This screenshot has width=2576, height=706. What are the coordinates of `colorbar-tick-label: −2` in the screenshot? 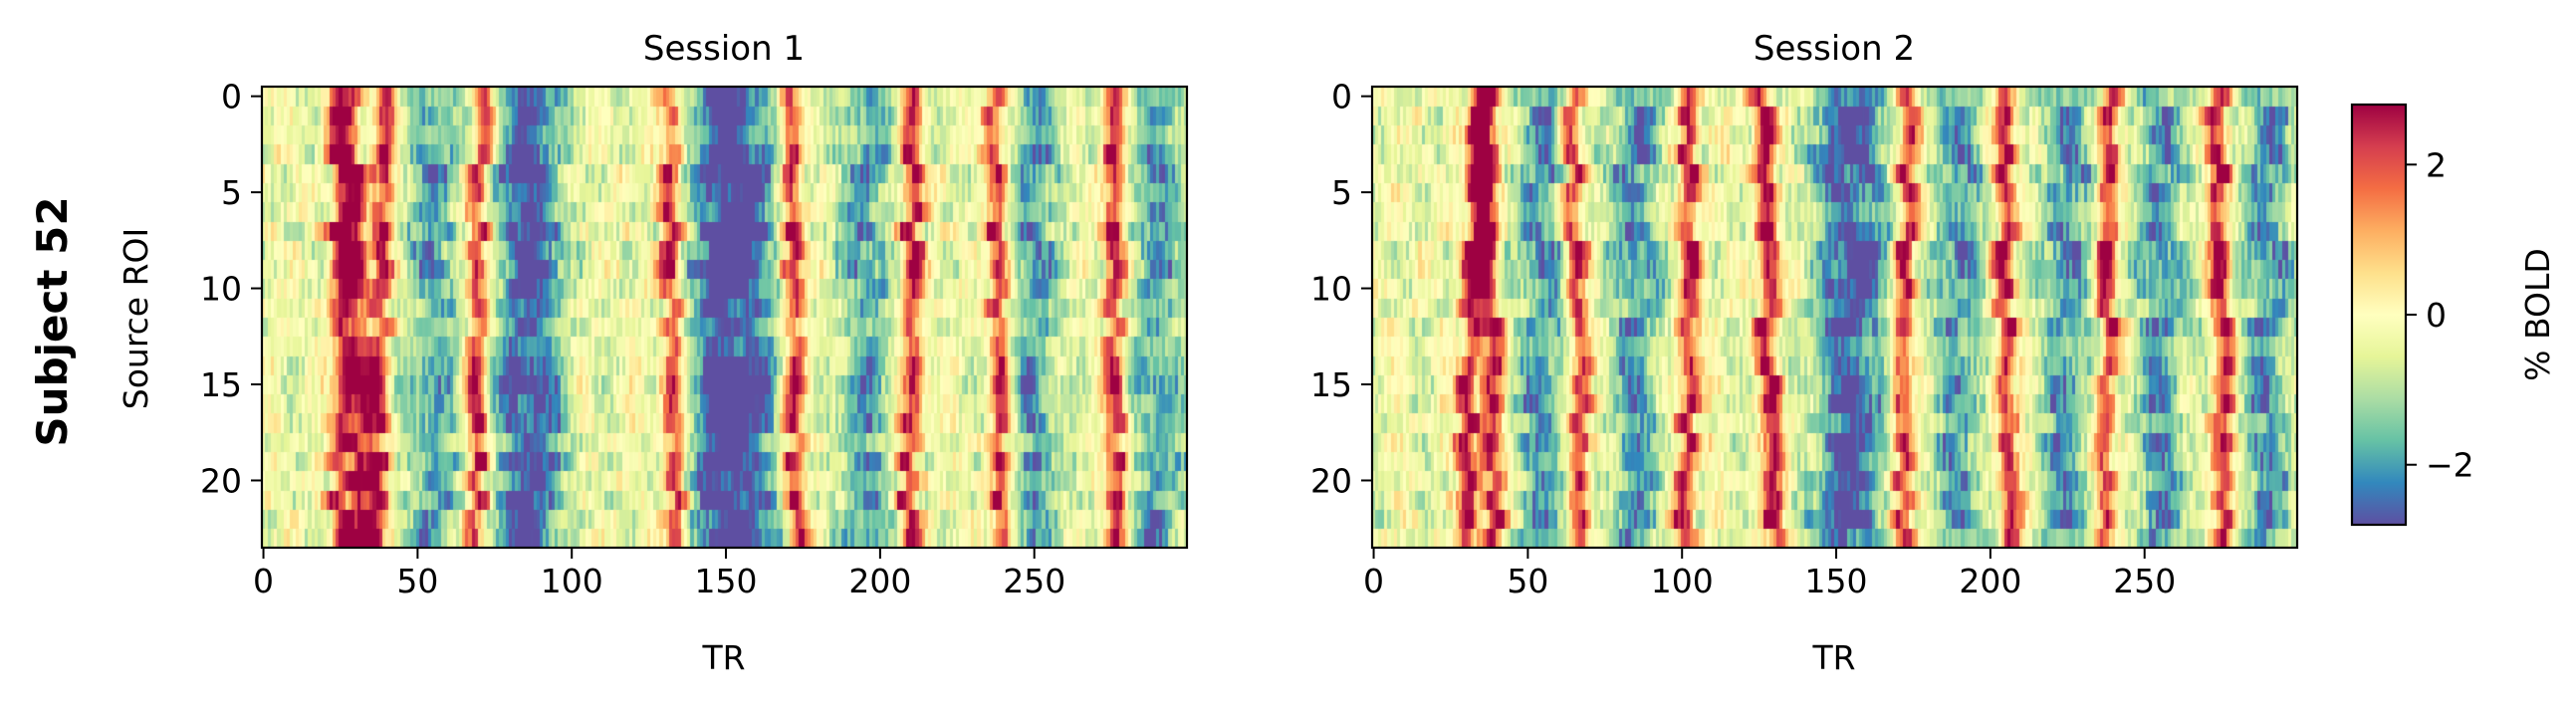 It's located at (2450, 465).